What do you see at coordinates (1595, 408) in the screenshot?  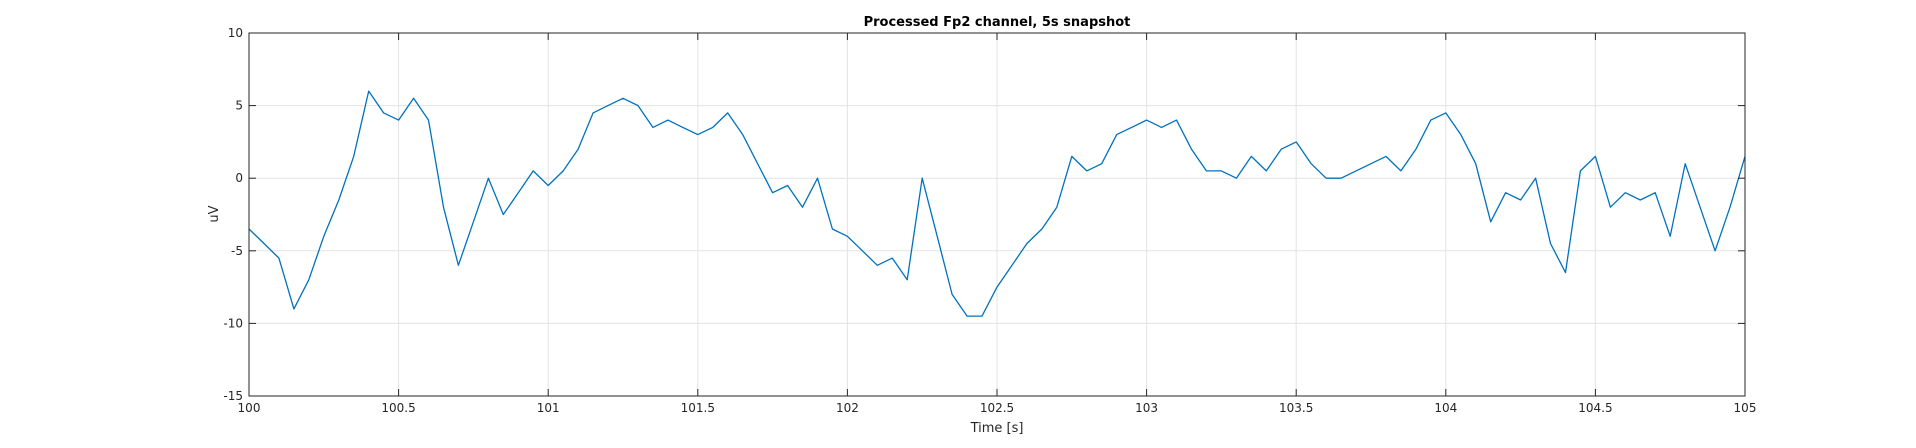 I see `x-tick-label: 104.5` at bounding box center [1595, 408].